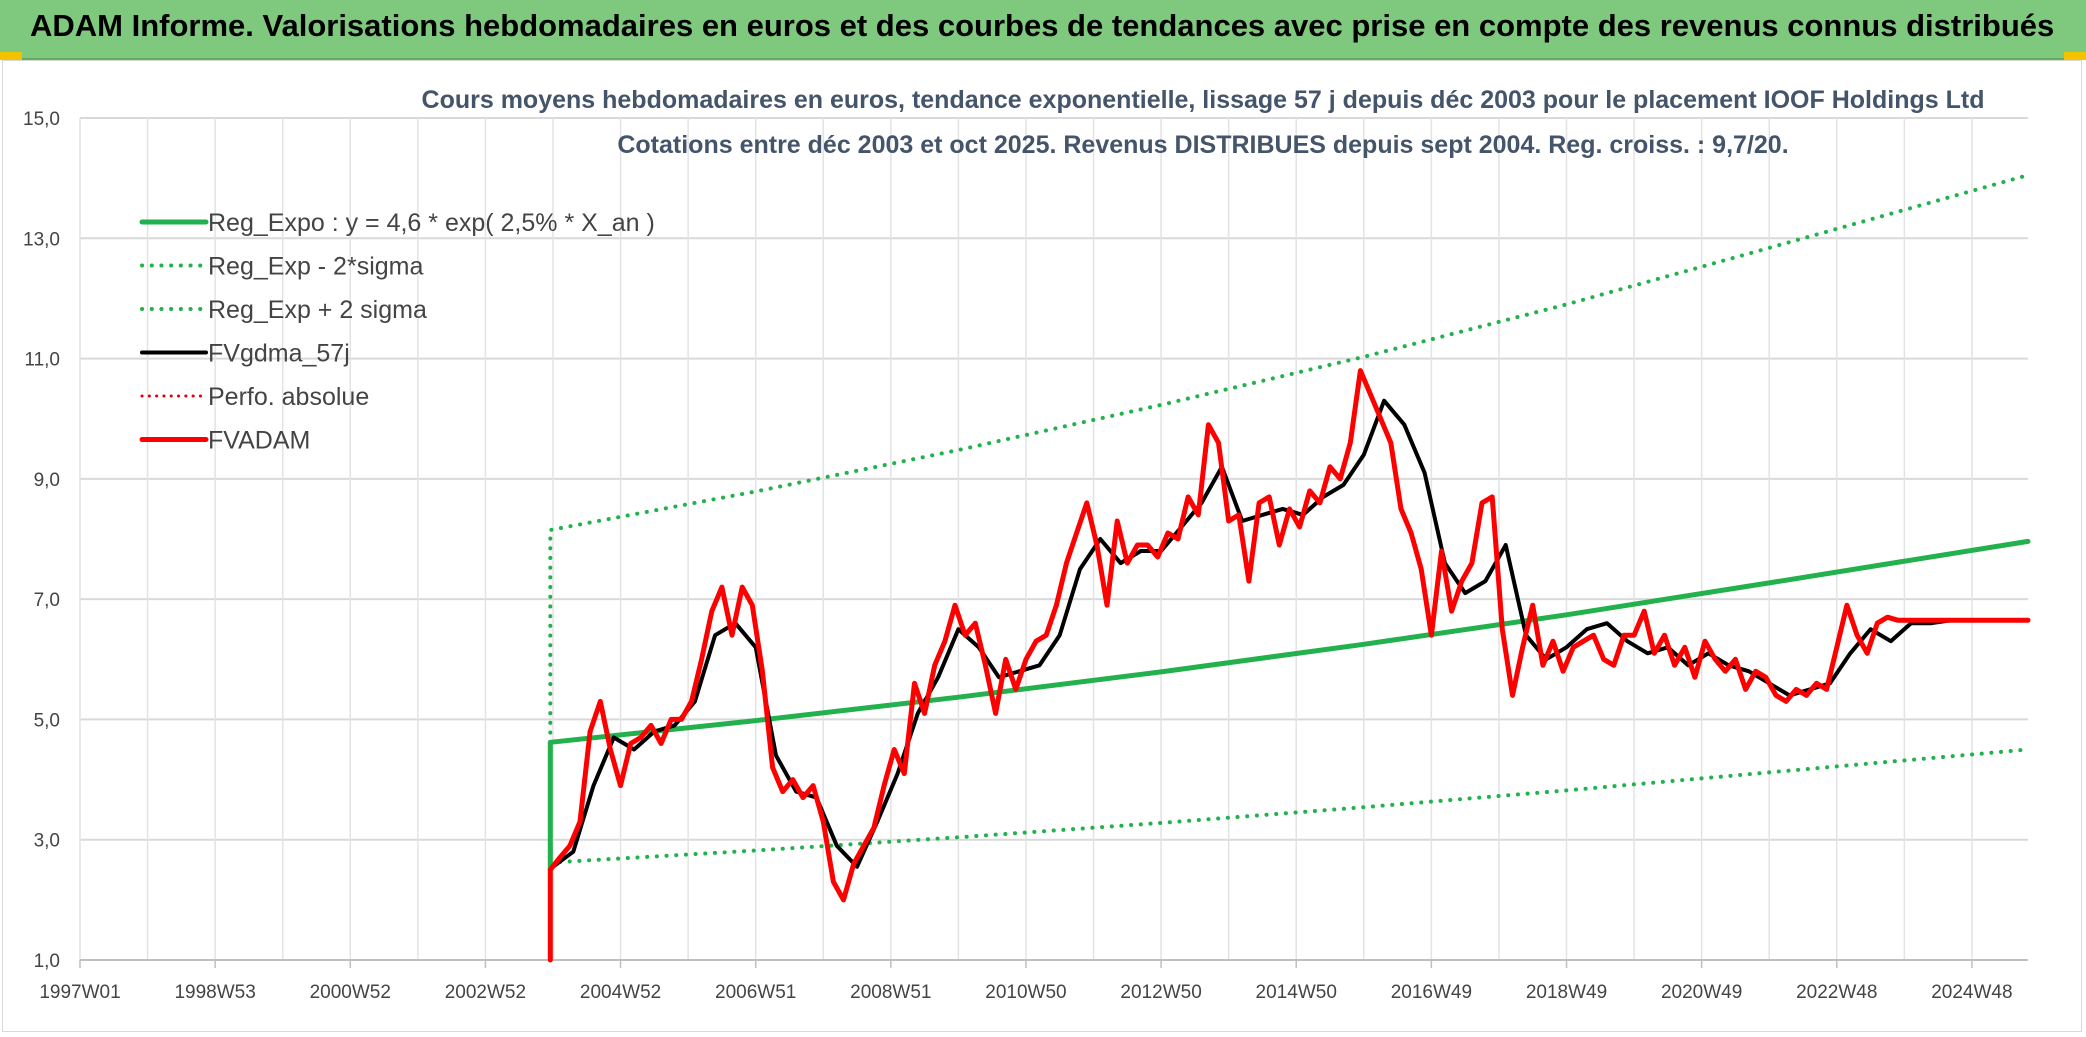 The height and width of the screenshot is (1037, 2086). What do you see at coordinates (755, 992) in the screenshot?
I see `x-tick-label: 2006W51` at bounding box center [755, 992].